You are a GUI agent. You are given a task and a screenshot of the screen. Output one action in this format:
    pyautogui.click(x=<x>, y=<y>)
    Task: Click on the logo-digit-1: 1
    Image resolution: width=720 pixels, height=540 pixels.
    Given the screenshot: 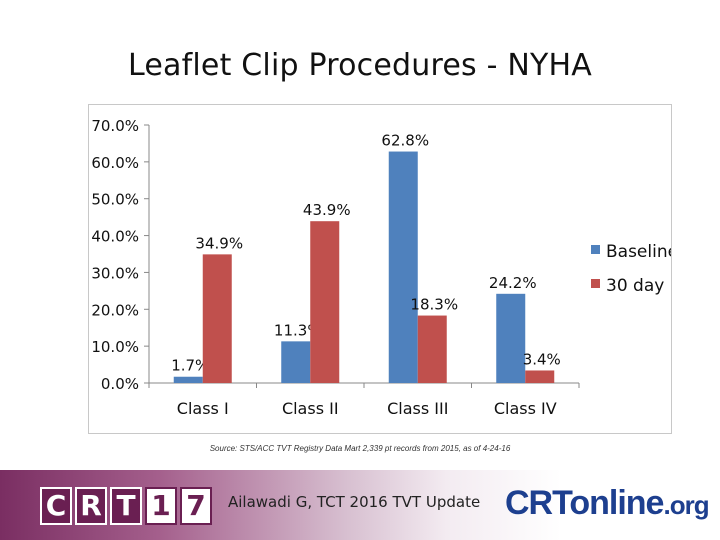 What is the action you would take?
    pyautogui.click(x=161, y=506)
    